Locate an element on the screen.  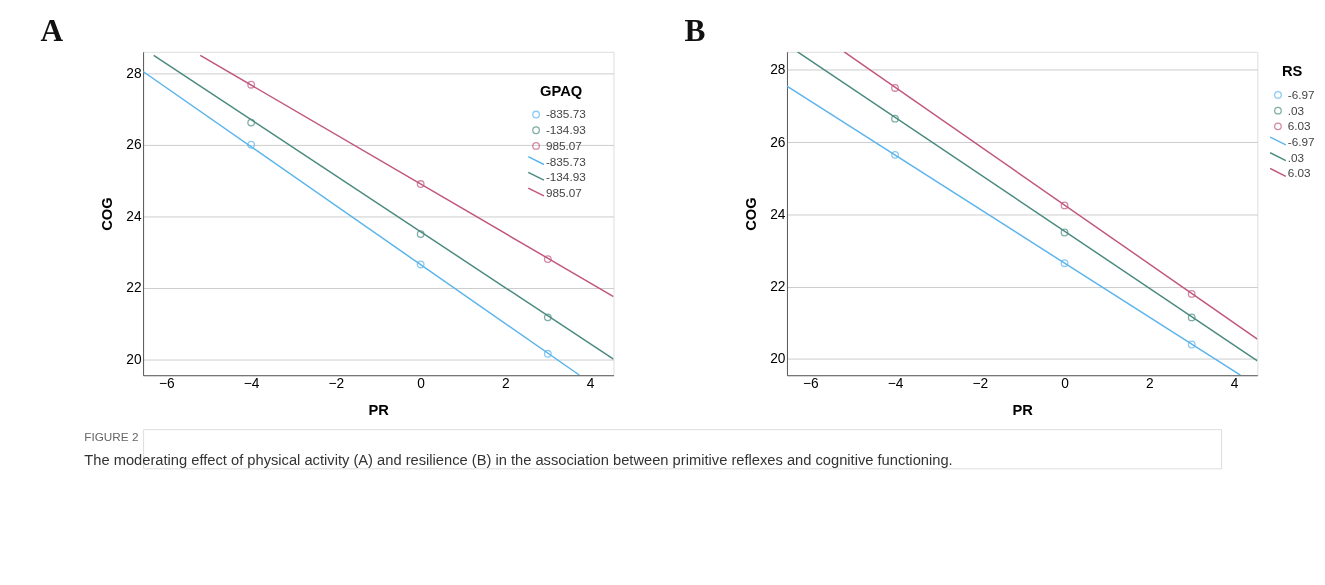
legend-title: RS is located at coordinates (1292, 71).